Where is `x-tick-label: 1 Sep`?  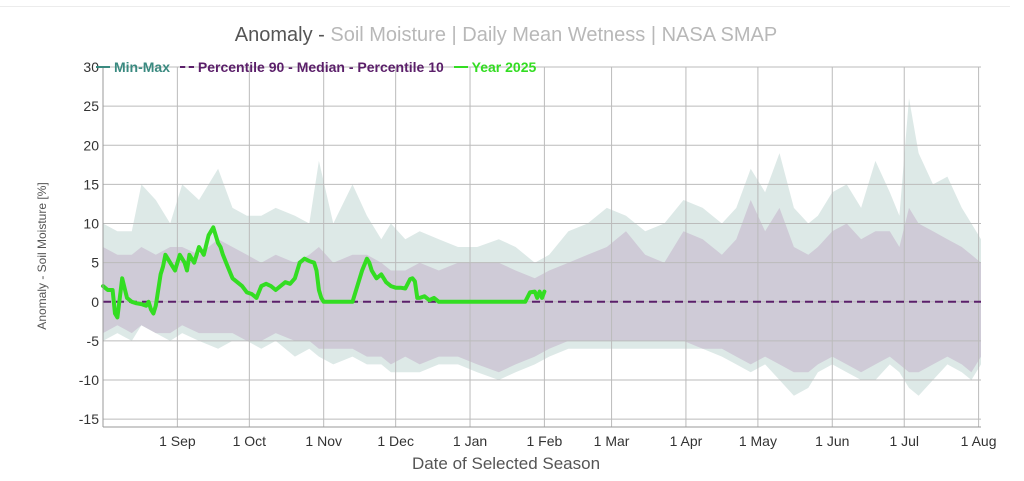
x-tick-label: 1 Sep is located at coordinates (177, 441).